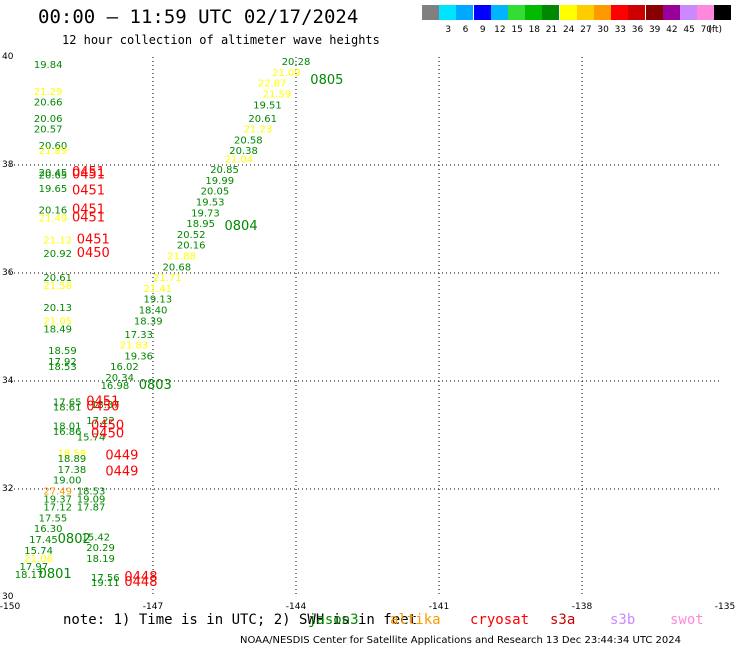  Describe the element at coordinates (465, 30) in the screenshot. I see `colorbar-label: 6` at that location.